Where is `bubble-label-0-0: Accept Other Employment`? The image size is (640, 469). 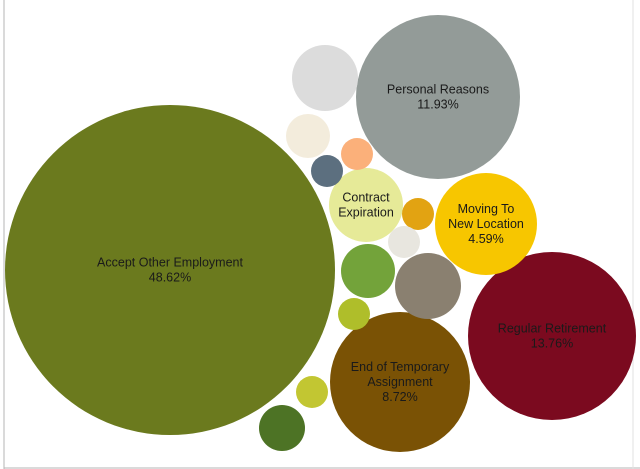
bubble-label-0-0: Accept Other Employment is located at coordinates (170, 263).